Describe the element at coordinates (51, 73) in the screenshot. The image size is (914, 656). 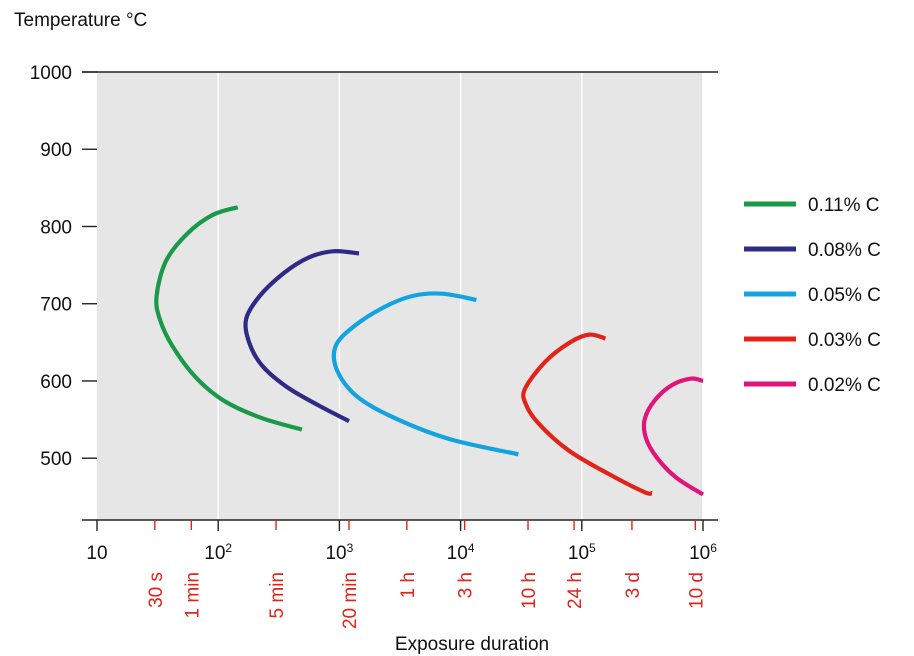
I see `y-tick-label: 1000` at that location.